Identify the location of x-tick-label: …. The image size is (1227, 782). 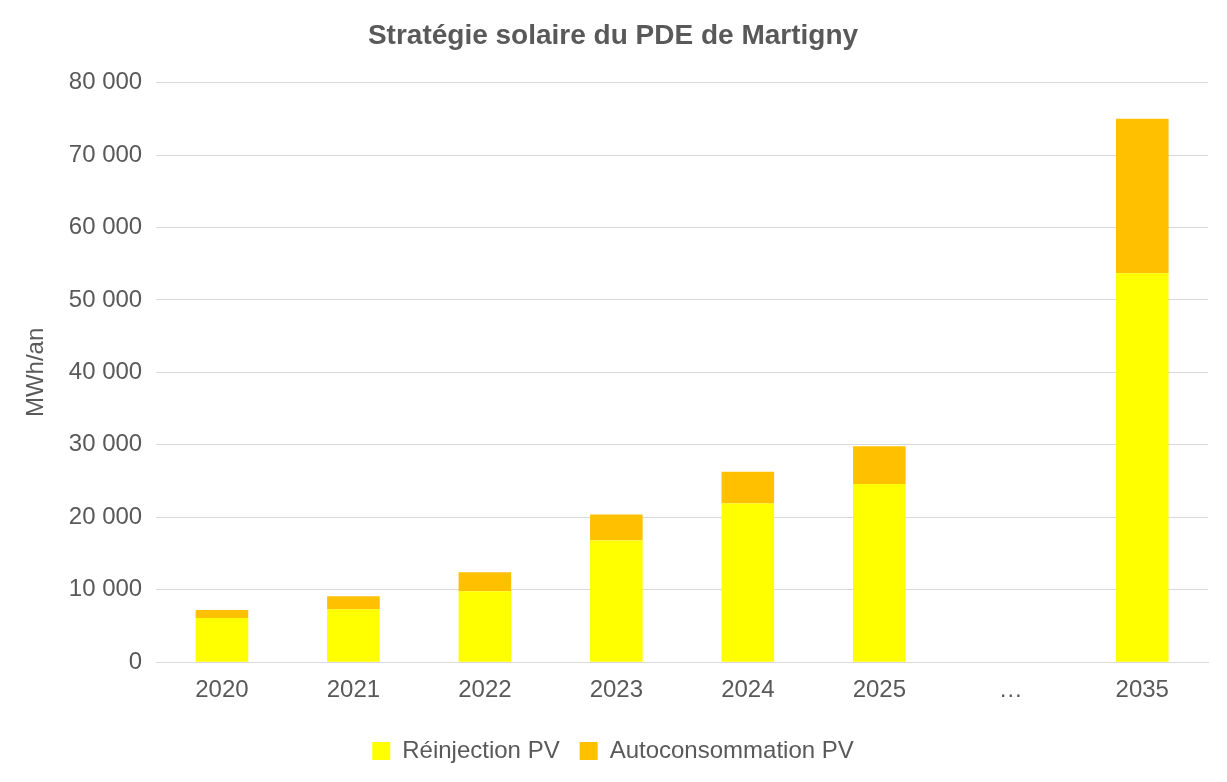
(1010, 689).